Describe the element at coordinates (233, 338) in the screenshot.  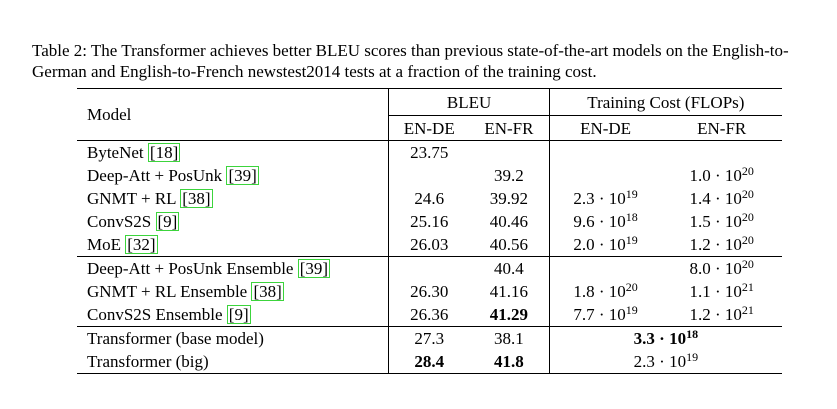
I see `model-cell: Transformer (base model)` at that location.